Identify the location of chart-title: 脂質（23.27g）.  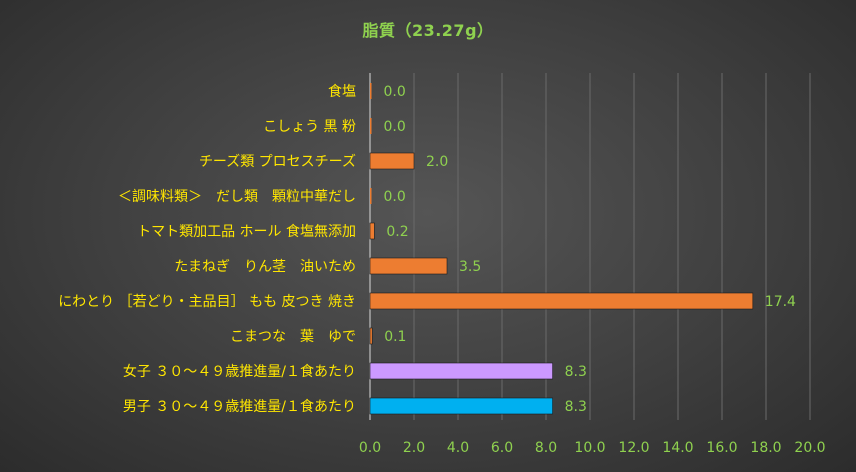
(428, 30).